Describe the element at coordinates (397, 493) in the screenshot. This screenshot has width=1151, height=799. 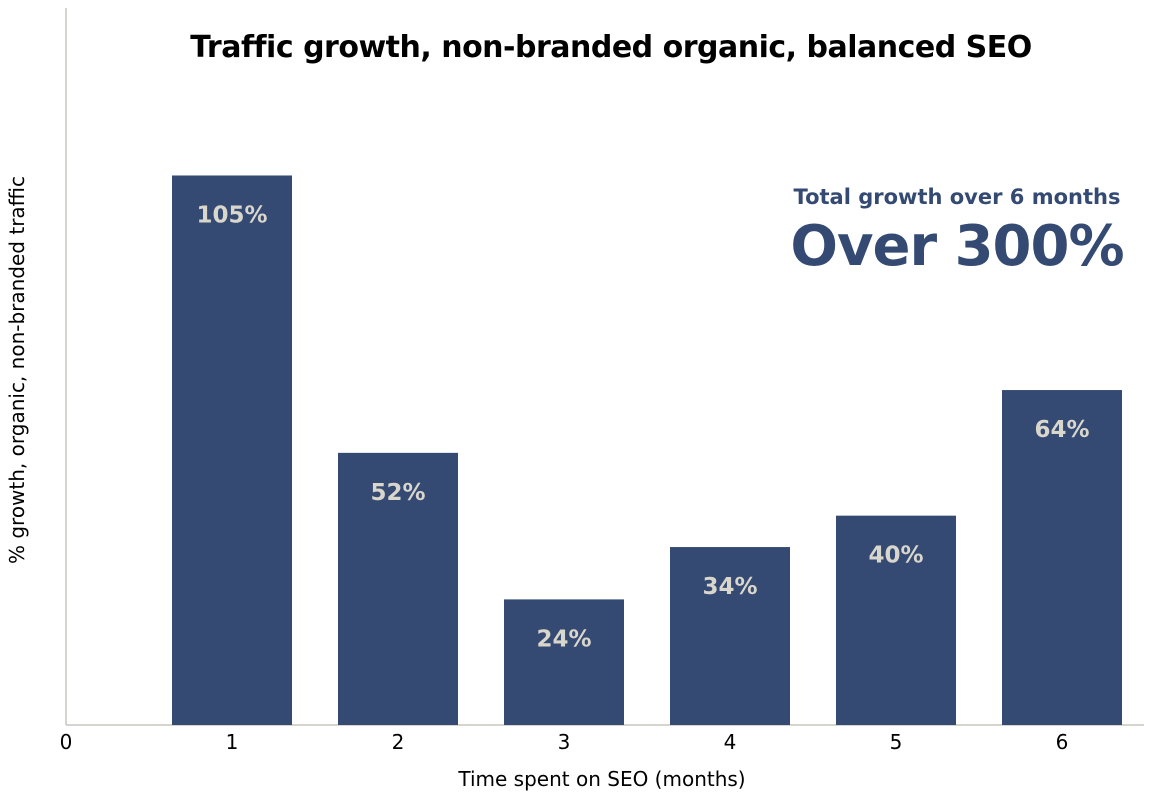
I see `data-label-month-2: 52%` at that location.